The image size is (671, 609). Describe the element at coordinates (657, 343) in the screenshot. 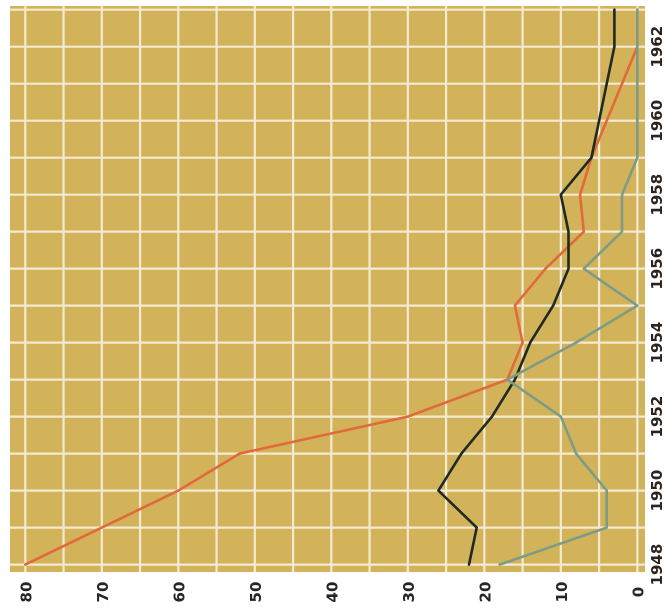

I see `year-tick-label: 1954` at that location.